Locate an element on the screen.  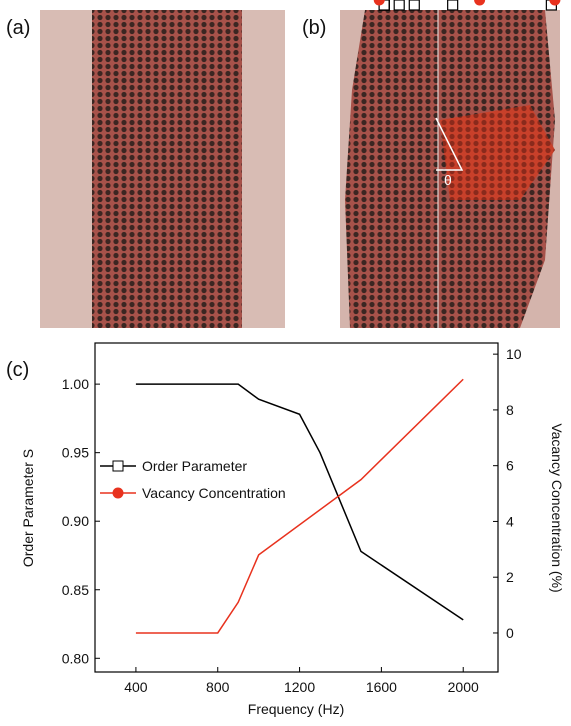
y-tick-label: 0.95 is located at coordinates (75, 453).